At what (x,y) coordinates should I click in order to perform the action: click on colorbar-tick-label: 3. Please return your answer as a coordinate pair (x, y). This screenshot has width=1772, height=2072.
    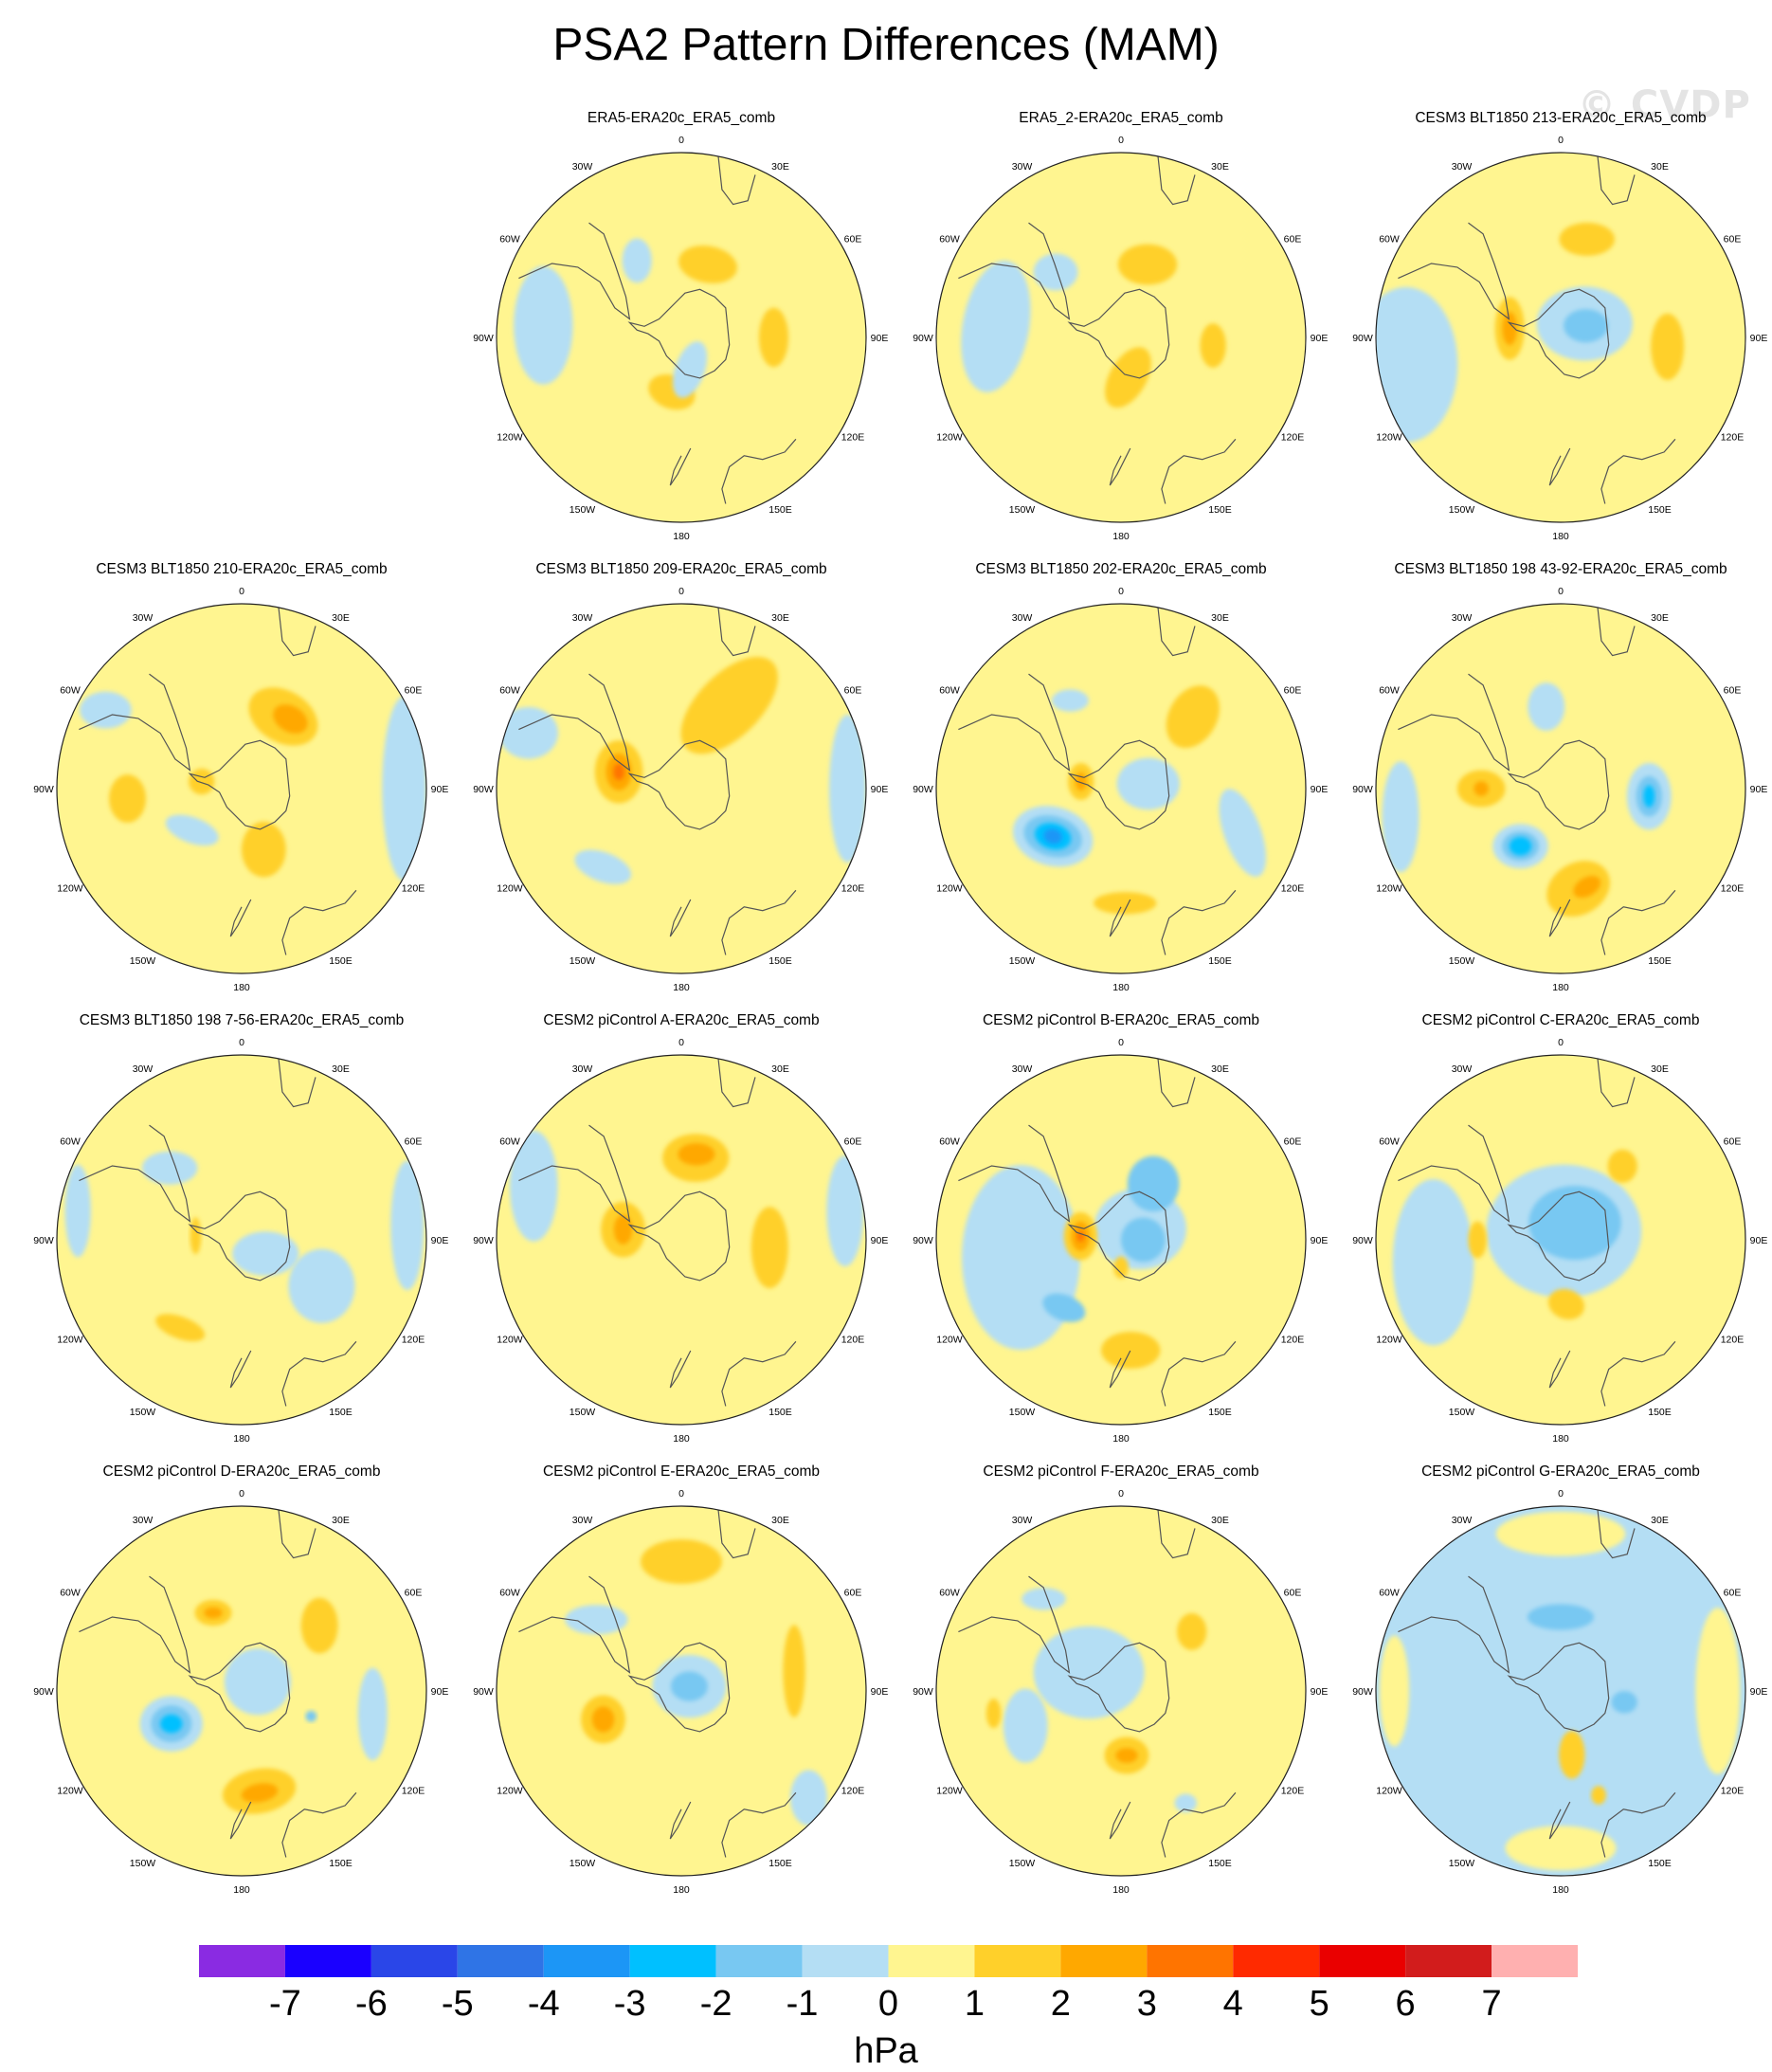
    Looking at the image, I should click on (1147, 2004).